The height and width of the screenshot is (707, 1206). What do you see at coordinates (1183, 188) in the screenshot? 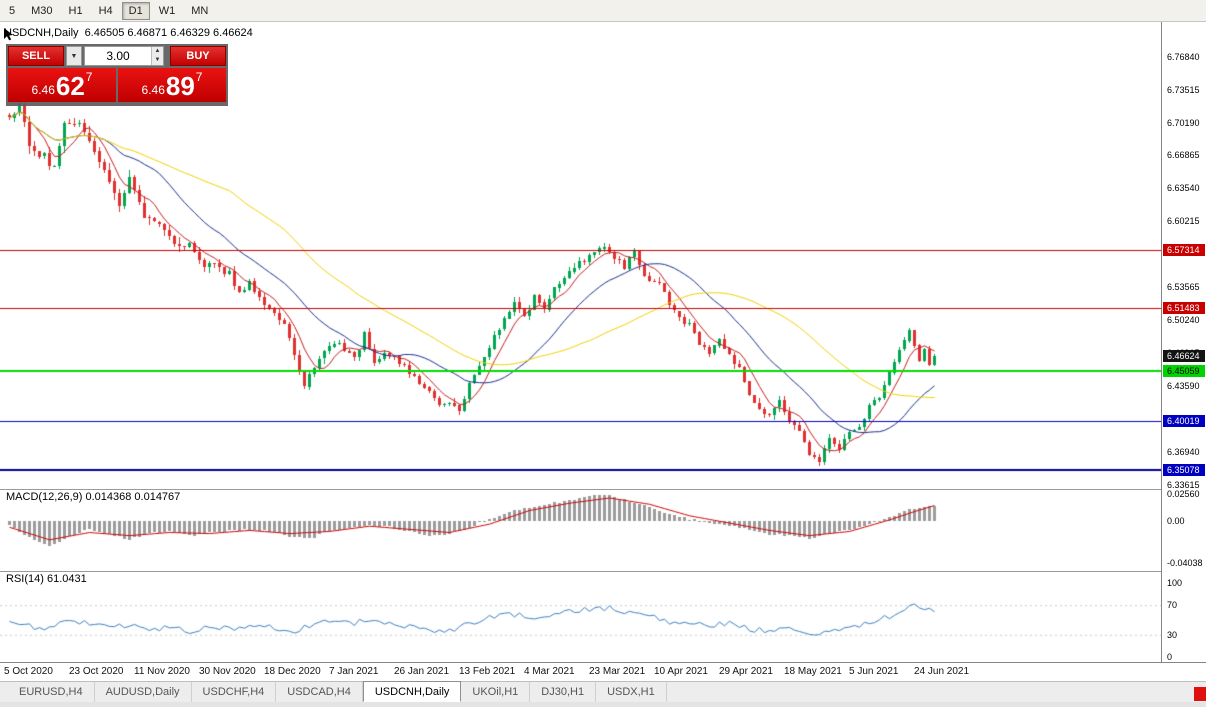
I see `price-axis-label: 6.63540` at bounding box center [1183, 188].